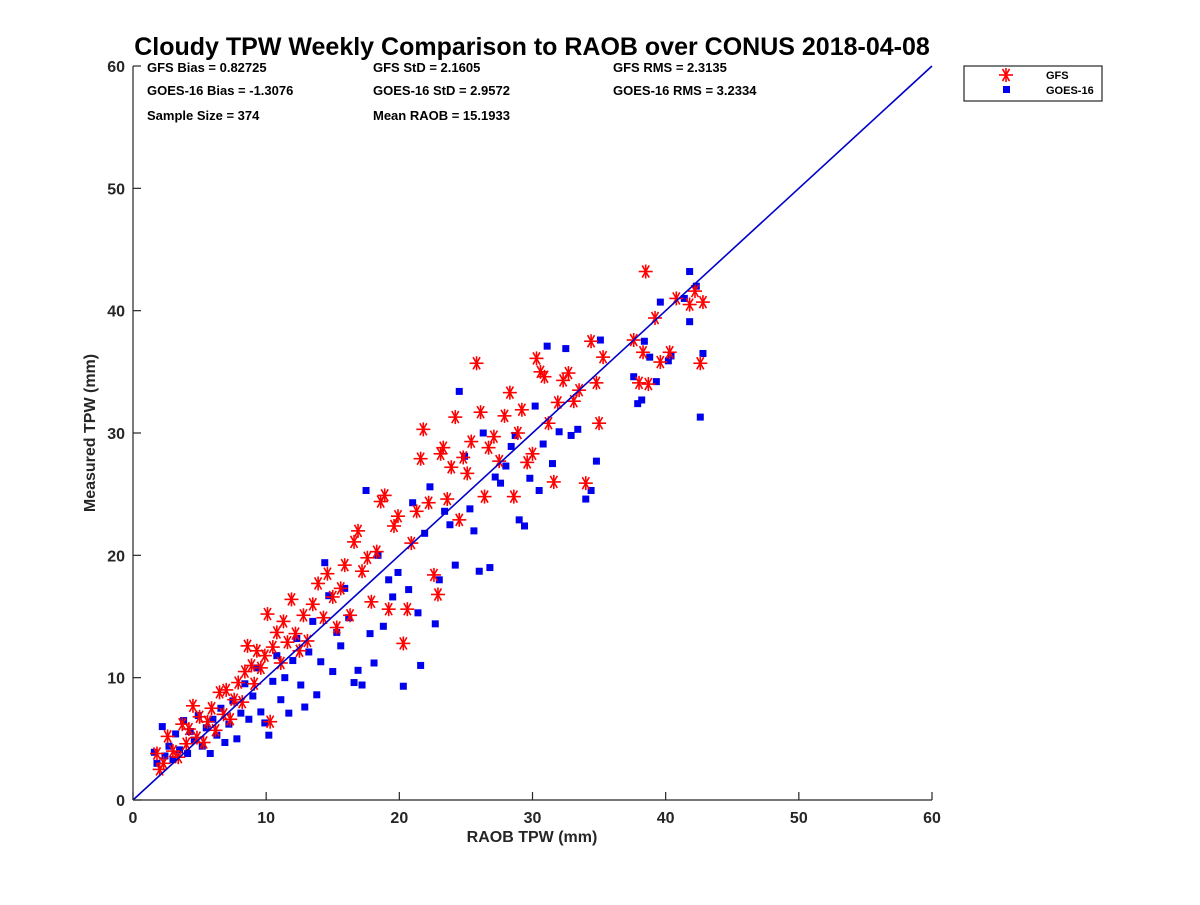  Describe the element at coordinates (266, 818) in the screenshot. I see `x-tick-label: 10` at that location.